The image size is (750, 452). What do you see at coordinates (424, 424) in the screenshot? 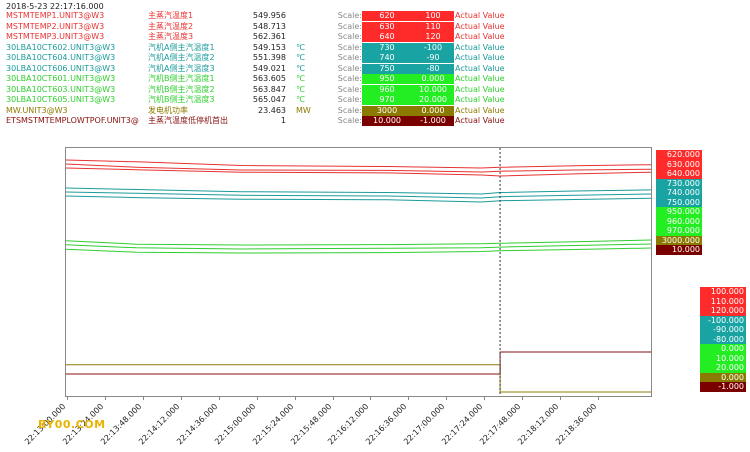
I see `time-tick-label: 22:17:00.000` at bounding box center [424, 424].